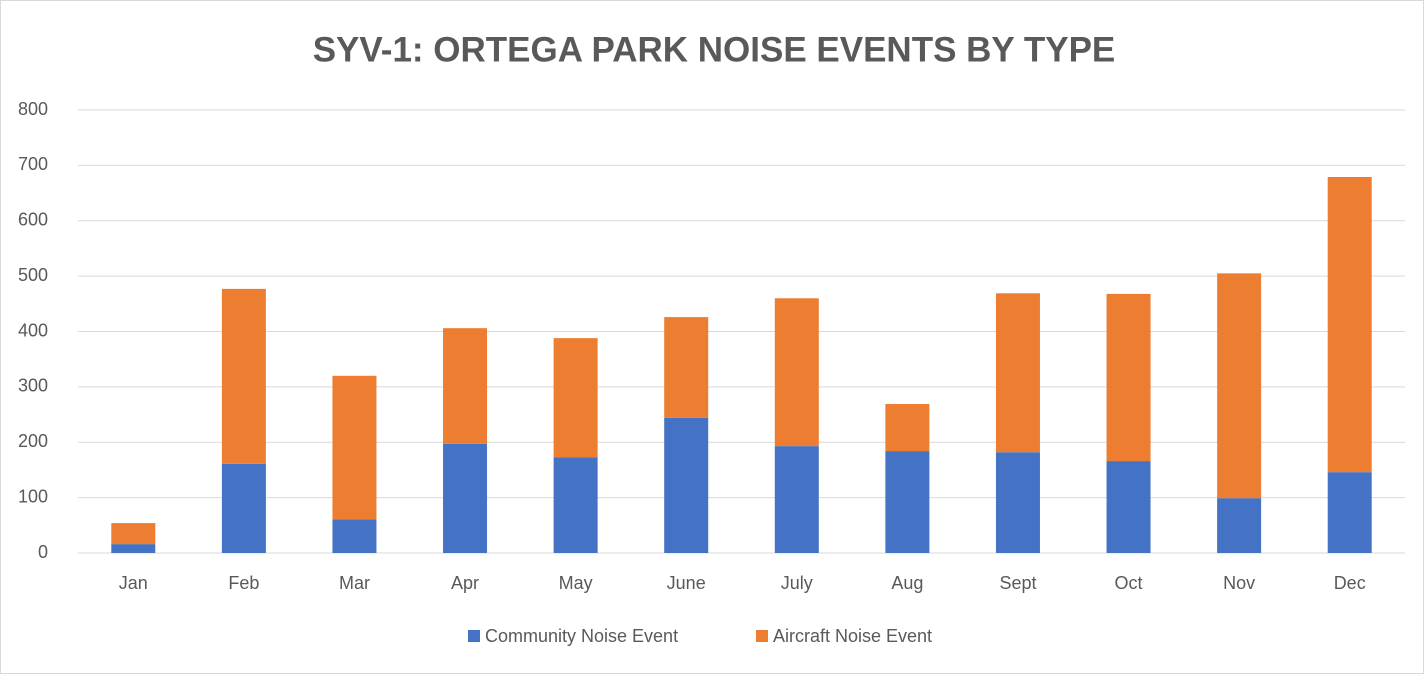 This screenshot has width=1425, height=675. Describe the element at coordinates (33, 441) in the screenshot. I see `y-tick-label: 200` at that location.